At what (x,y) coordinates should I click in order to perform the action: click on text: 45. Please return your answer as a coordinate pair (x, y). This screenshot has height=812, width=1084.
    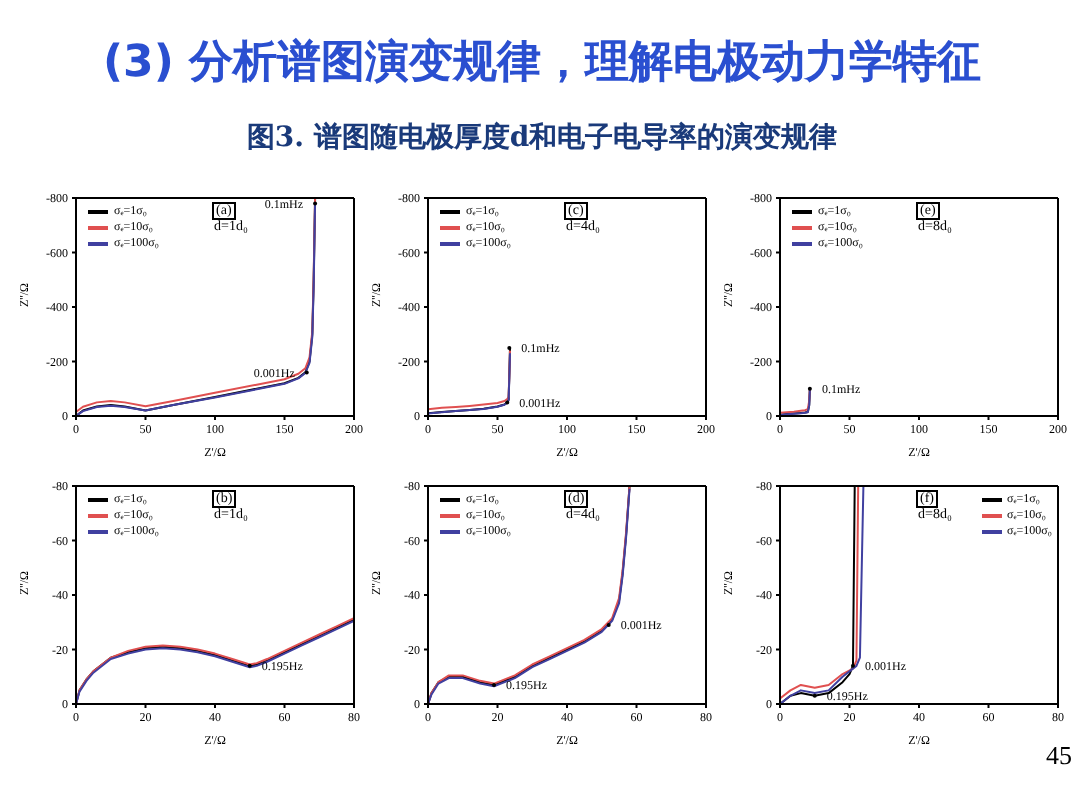
    Looking at the image, I should click on (1059, 756).